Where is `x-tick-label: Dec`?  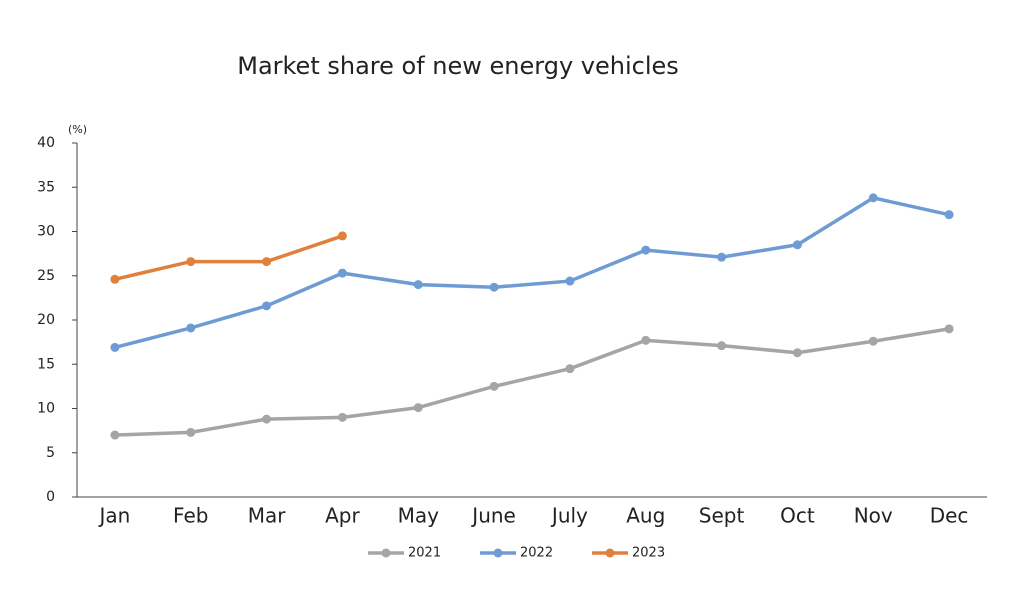
x-tick-label: Dec is located at coordinates (949, 516).